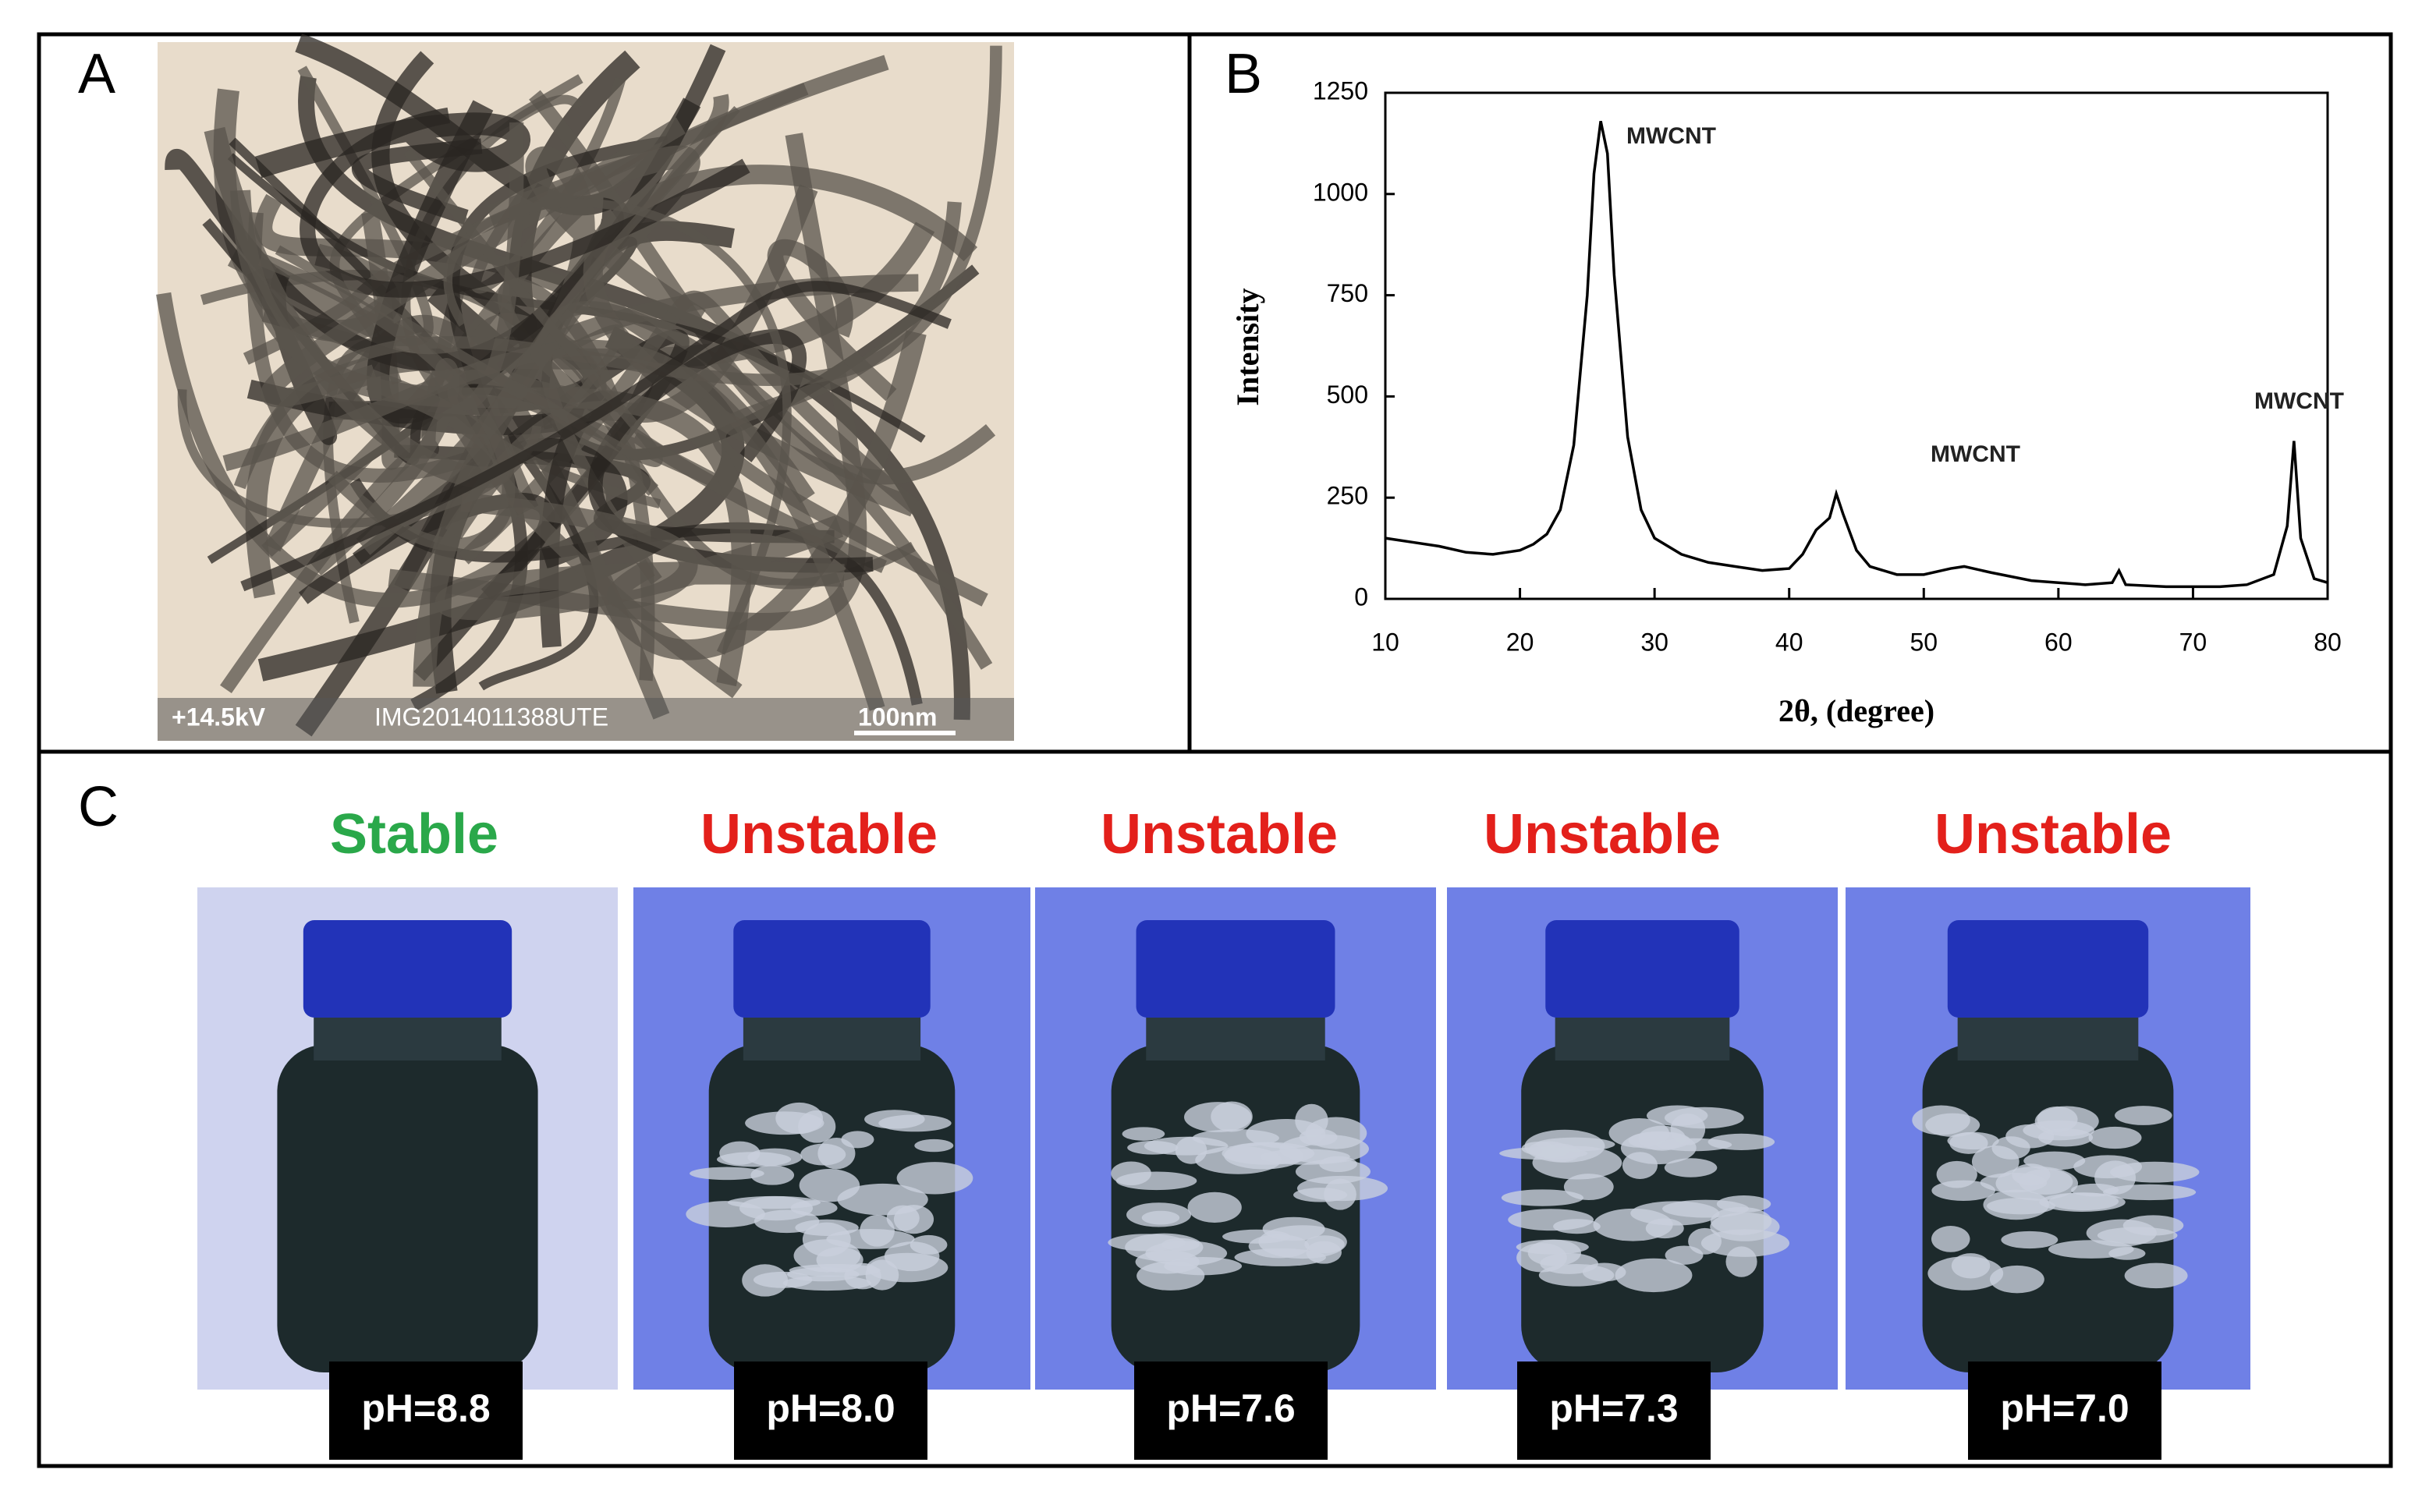 Image resolution: width=2422 pixels, height=1512 pixels. Describe the element at coordinates (2328, 642) in the screenshot. I see `x-tick-label: 80` at that location.